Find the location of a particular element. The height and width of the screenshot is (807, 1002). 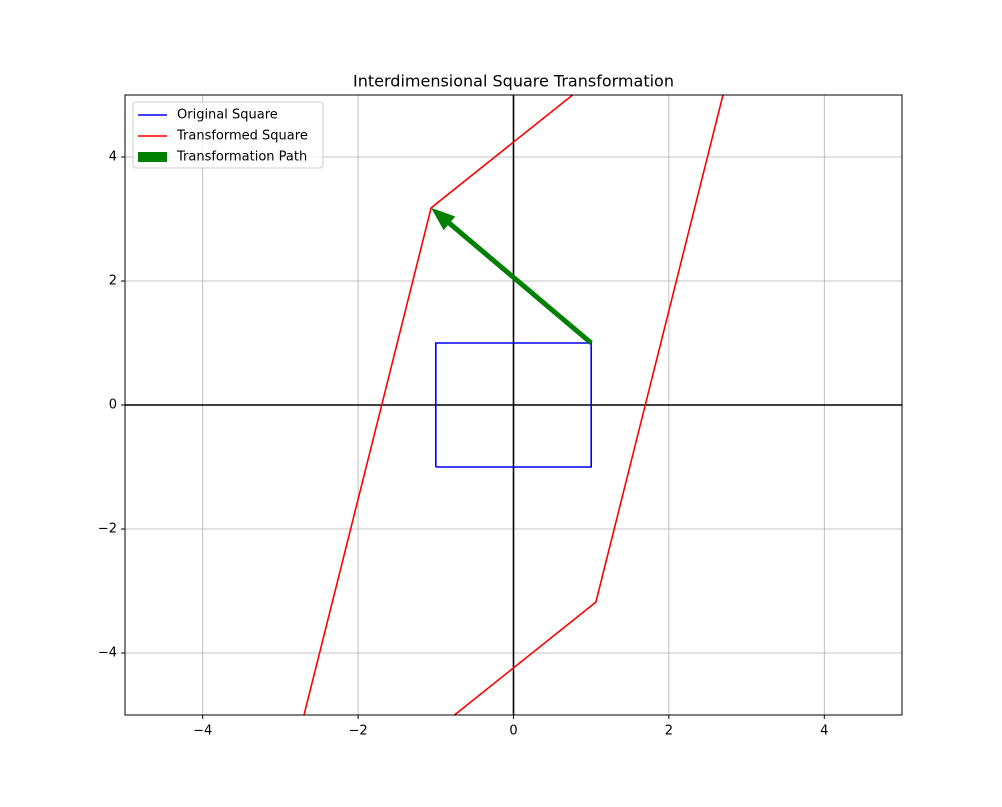

y-tick-label: 0 is located at coordinates (113, 405).